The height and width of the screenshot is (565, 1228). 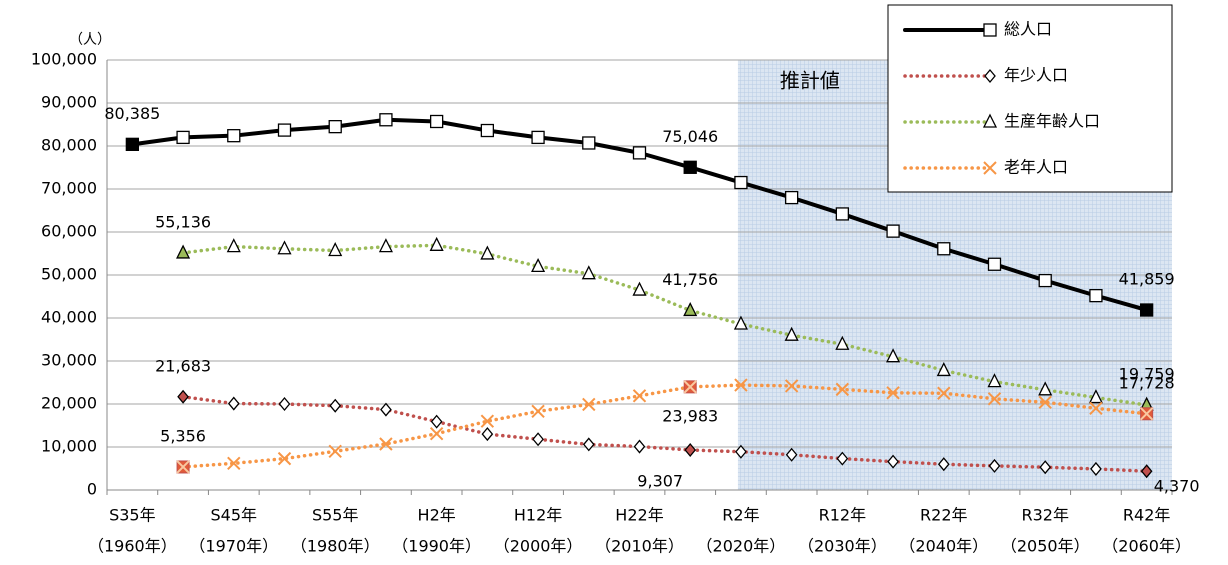 I want to click on data-label: 80,385, so click(x=132, y=113).